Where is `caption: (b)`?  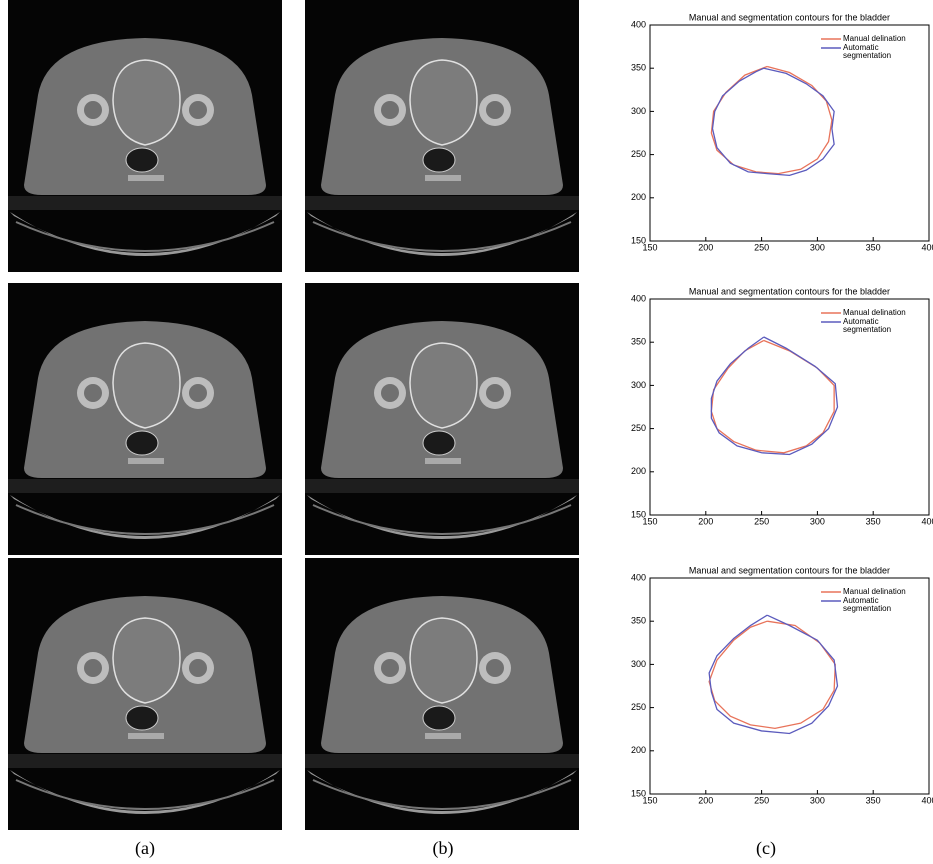 caption: (b) is located at coordinates (443, 848).